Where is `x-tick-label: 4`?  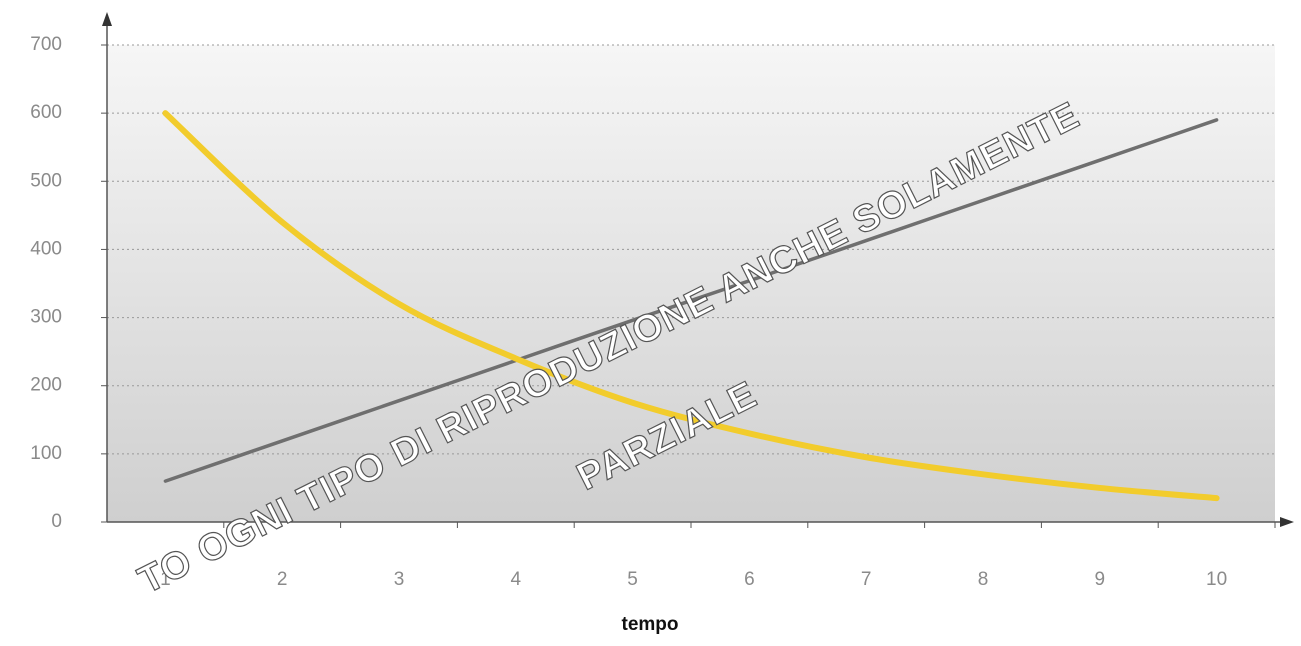
x-tick-label: 4 is located at coordinates (516, 579).